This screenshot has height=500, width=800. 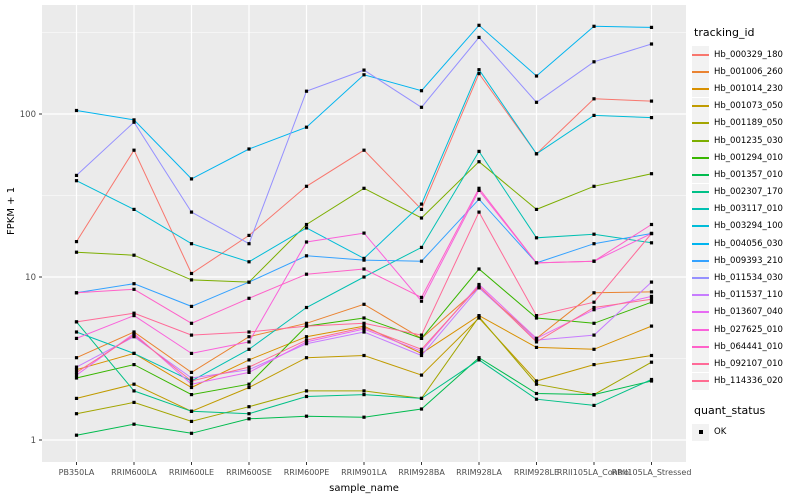 I want to click on legend-item-label: Hb_092107_010, so click(x=748, y=363).